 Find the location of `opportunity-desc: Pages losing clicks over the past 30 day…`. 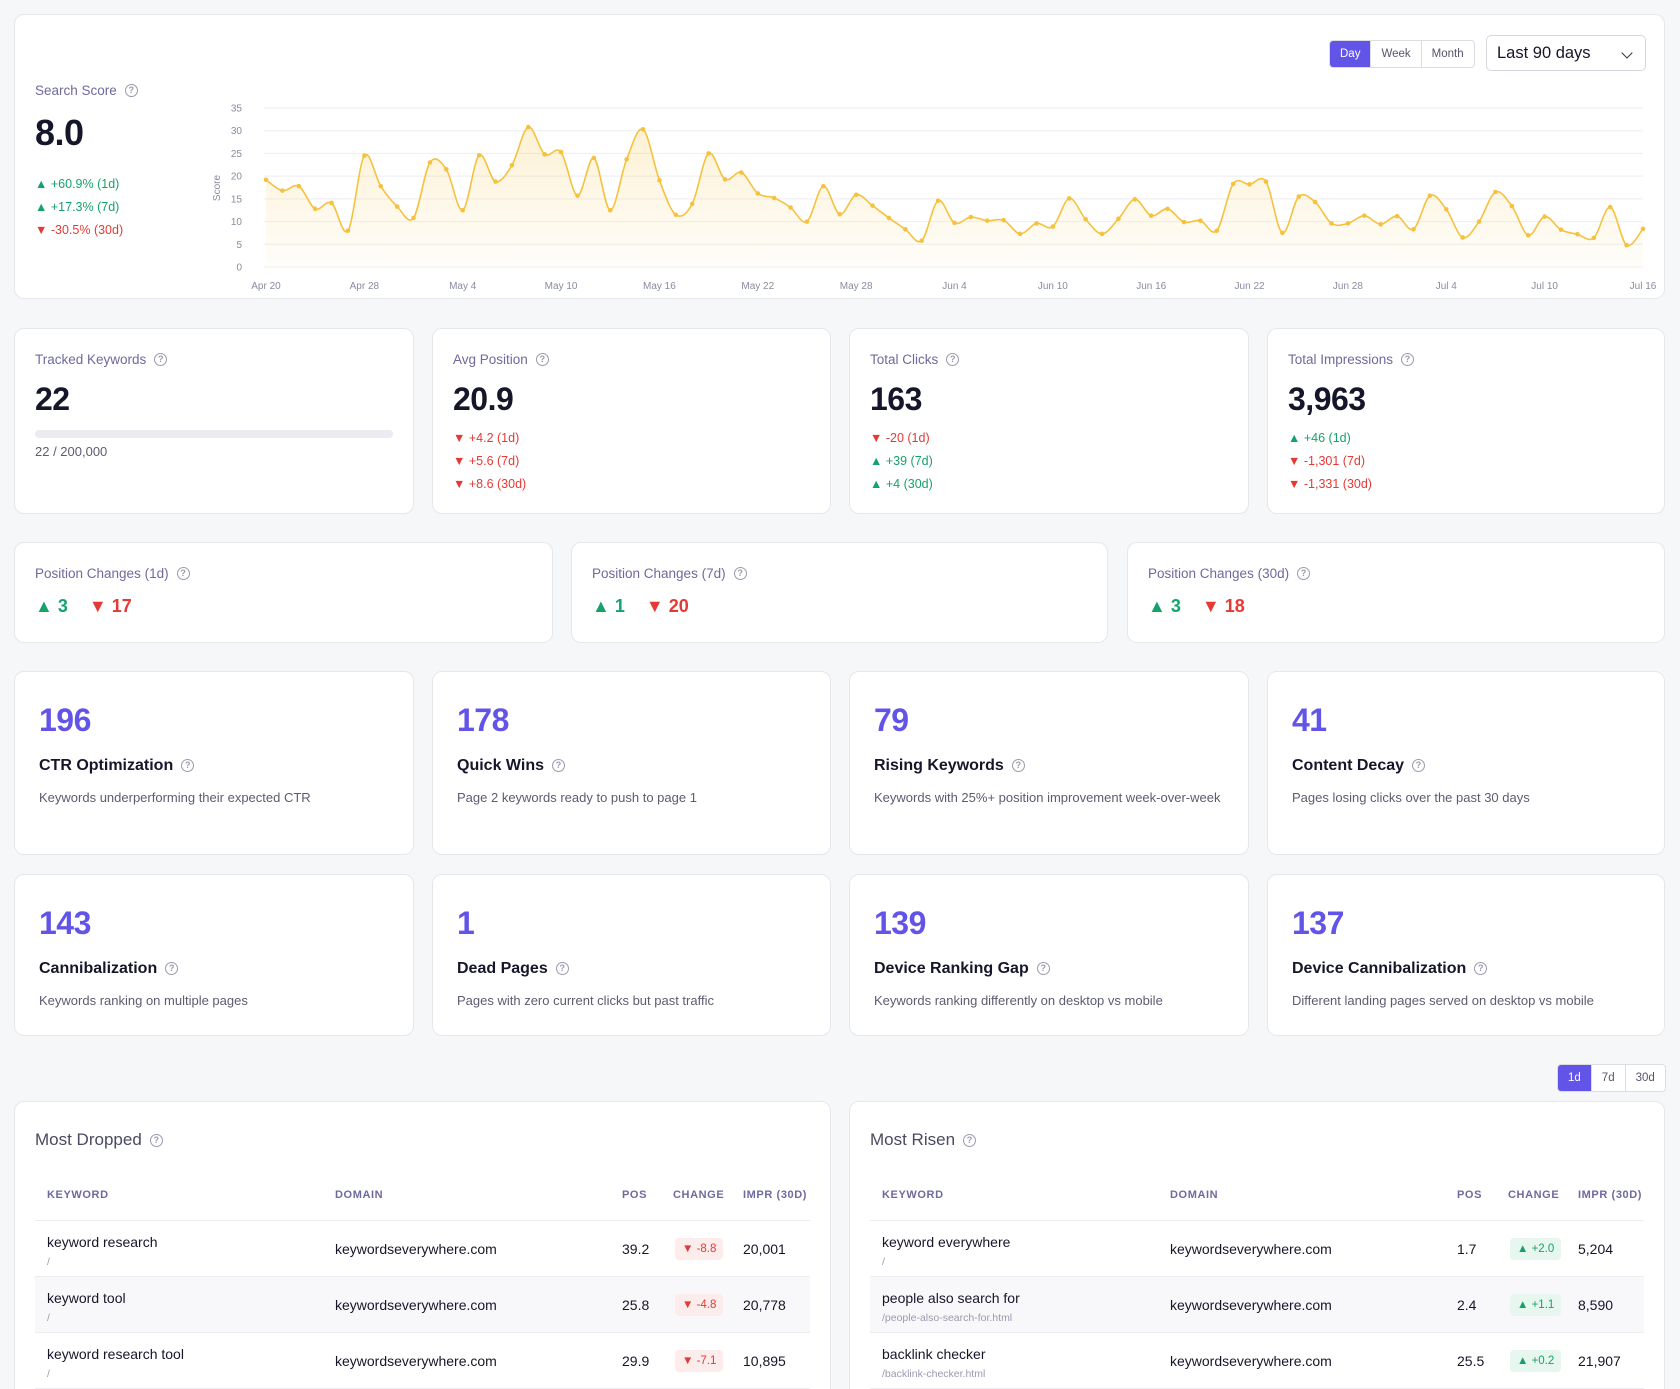

opportunity-desc: Pages losing clicks over the past 30 day… is located at coordinates (1411, 797).